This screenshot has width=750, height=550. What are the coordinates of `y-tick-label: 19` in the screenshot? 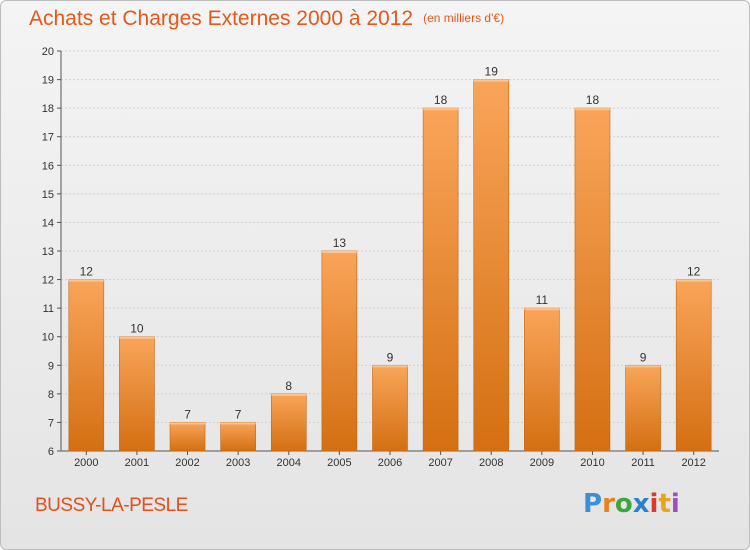 It's located at (48, 81).